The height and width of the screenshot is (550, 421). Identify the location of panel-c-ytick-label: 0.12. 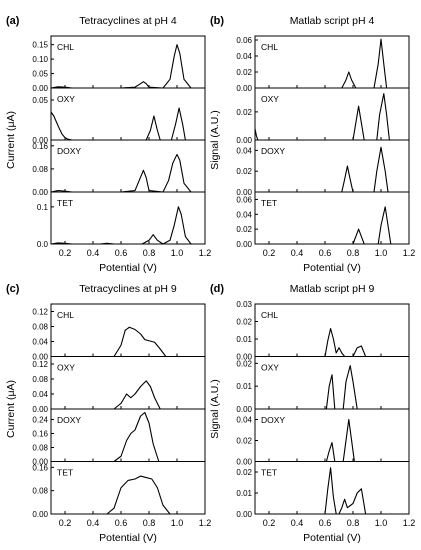
(40, 364).